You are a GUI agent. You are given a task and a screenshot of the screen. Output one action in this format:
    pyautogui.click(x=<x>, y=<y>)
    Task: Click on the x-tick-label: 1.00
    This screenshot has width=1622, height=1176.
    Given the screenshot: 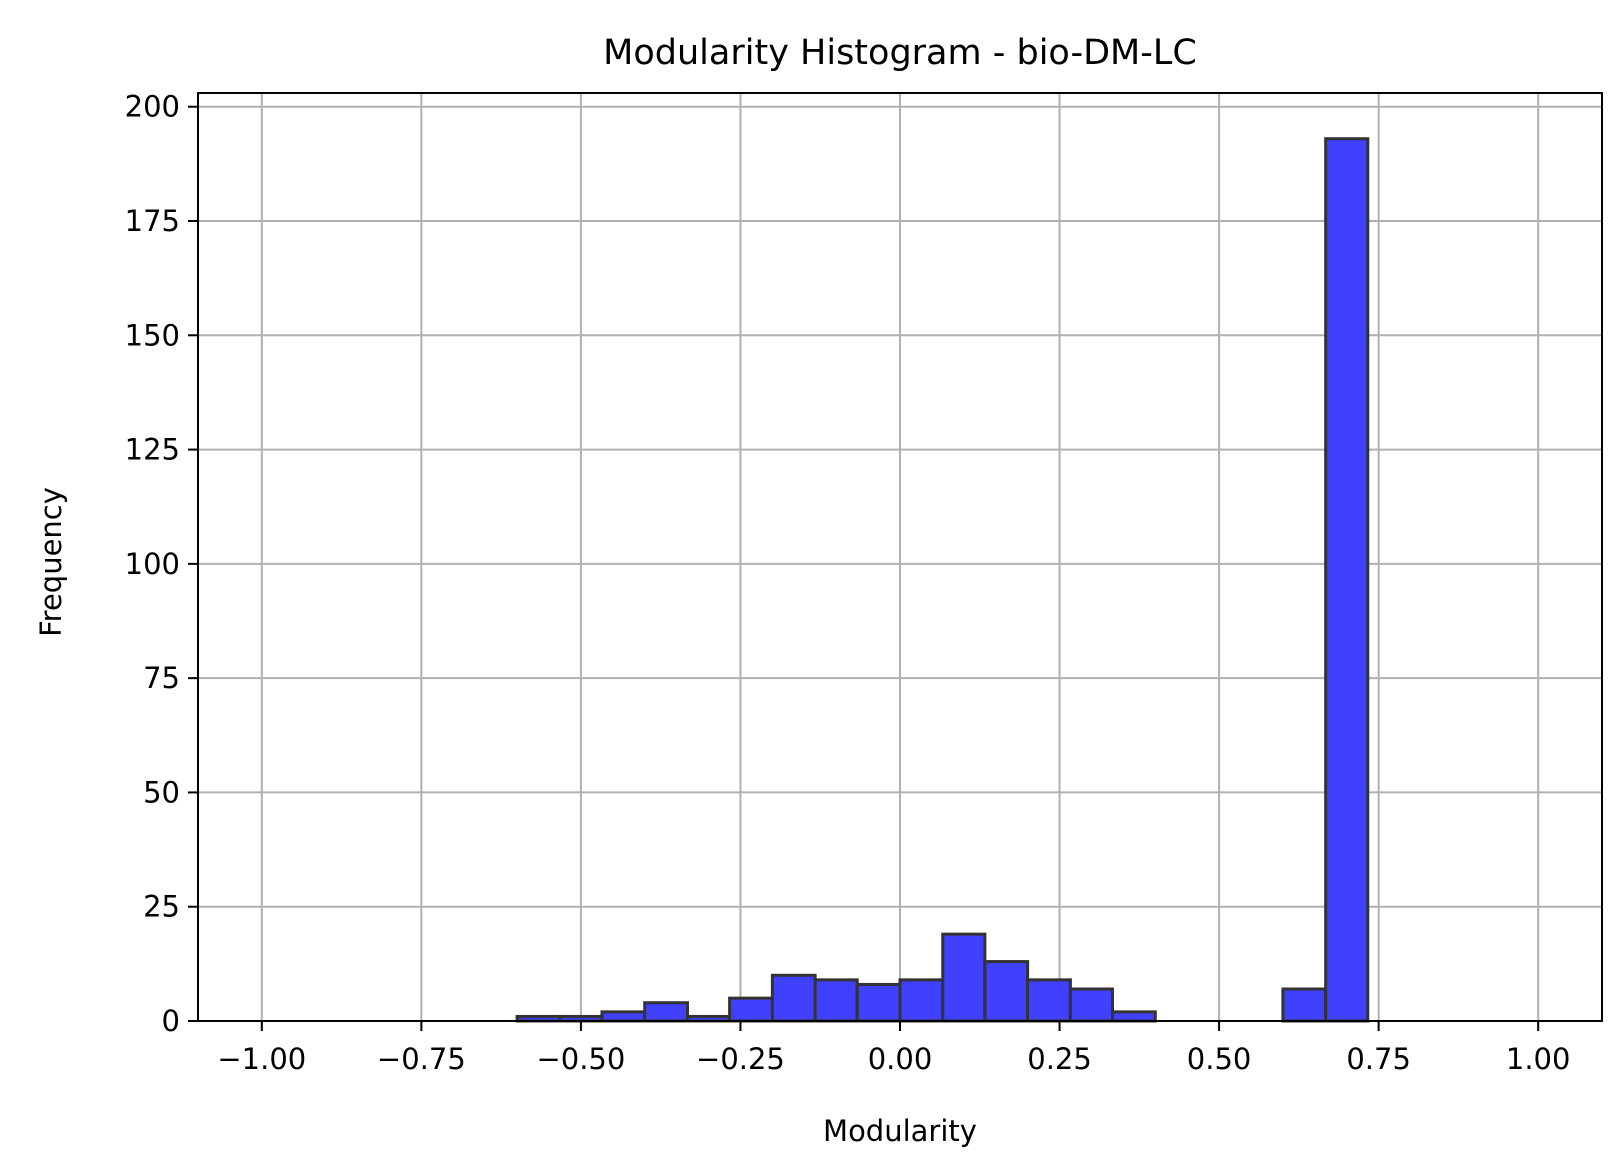 What is the action you would take?
    pyautogui.click(x=1538, y=1059)
    